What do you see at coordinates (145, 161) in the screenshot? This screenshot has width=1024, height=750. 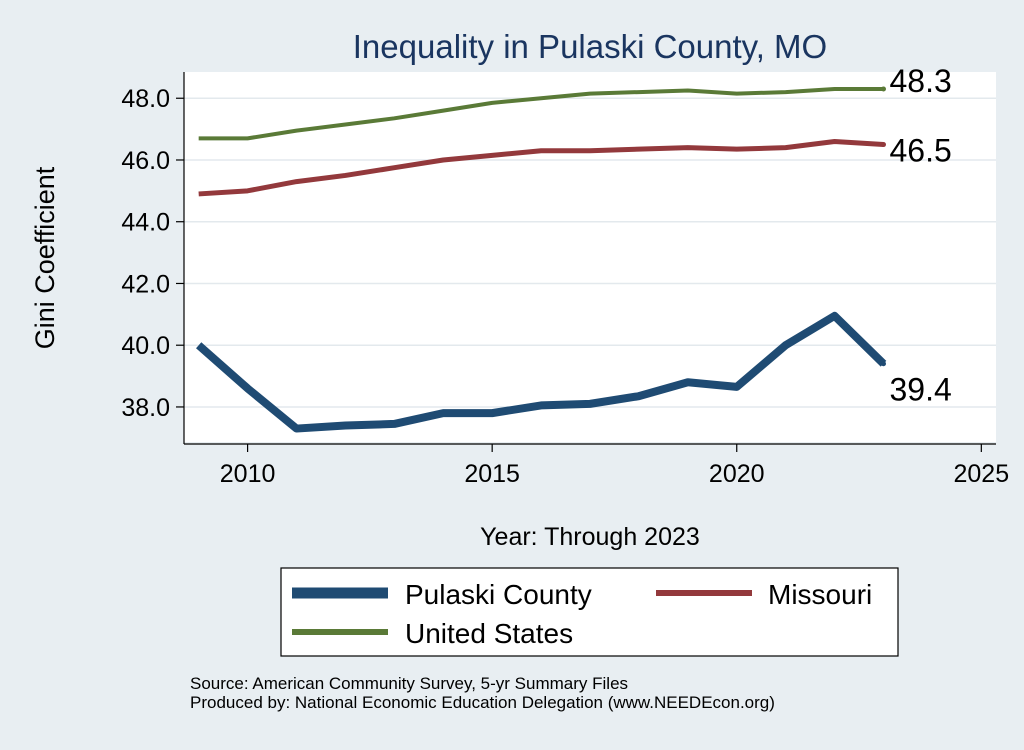 I see `y-tick-label: 46.0` at bounding box center [145, 161].